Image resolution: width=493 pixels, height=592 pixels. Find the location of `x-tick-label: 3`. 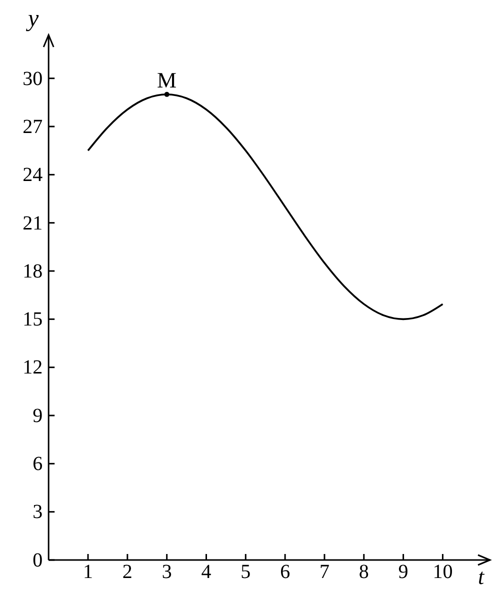

x-tick-label: 3 is located at coordinates (167, 572).